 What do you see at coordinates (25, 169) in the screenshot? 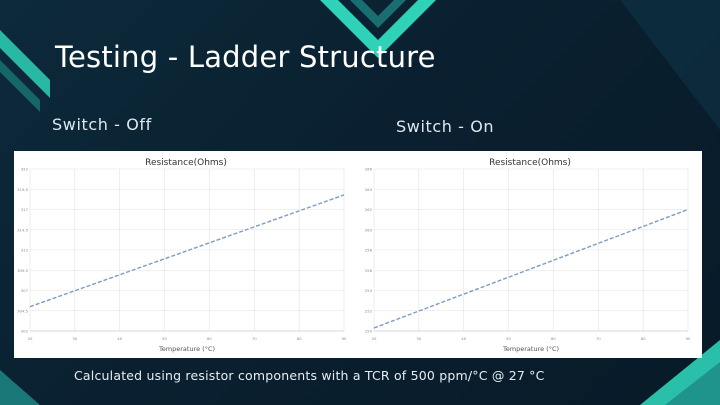
I see `y-tick-label: 322` at bounding box center [25, 169].